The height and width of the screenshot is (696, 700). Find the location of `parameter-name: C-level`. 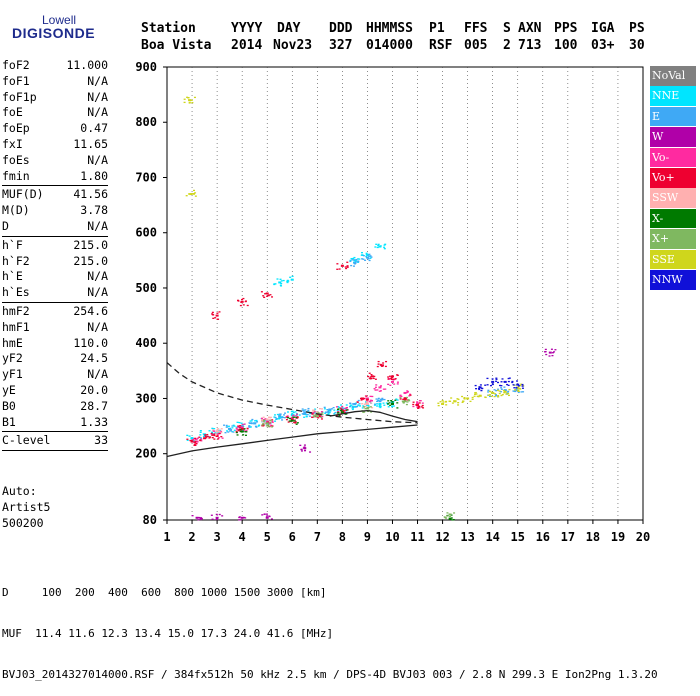

parameter-name: C-level is located at coordinates (26, 440).